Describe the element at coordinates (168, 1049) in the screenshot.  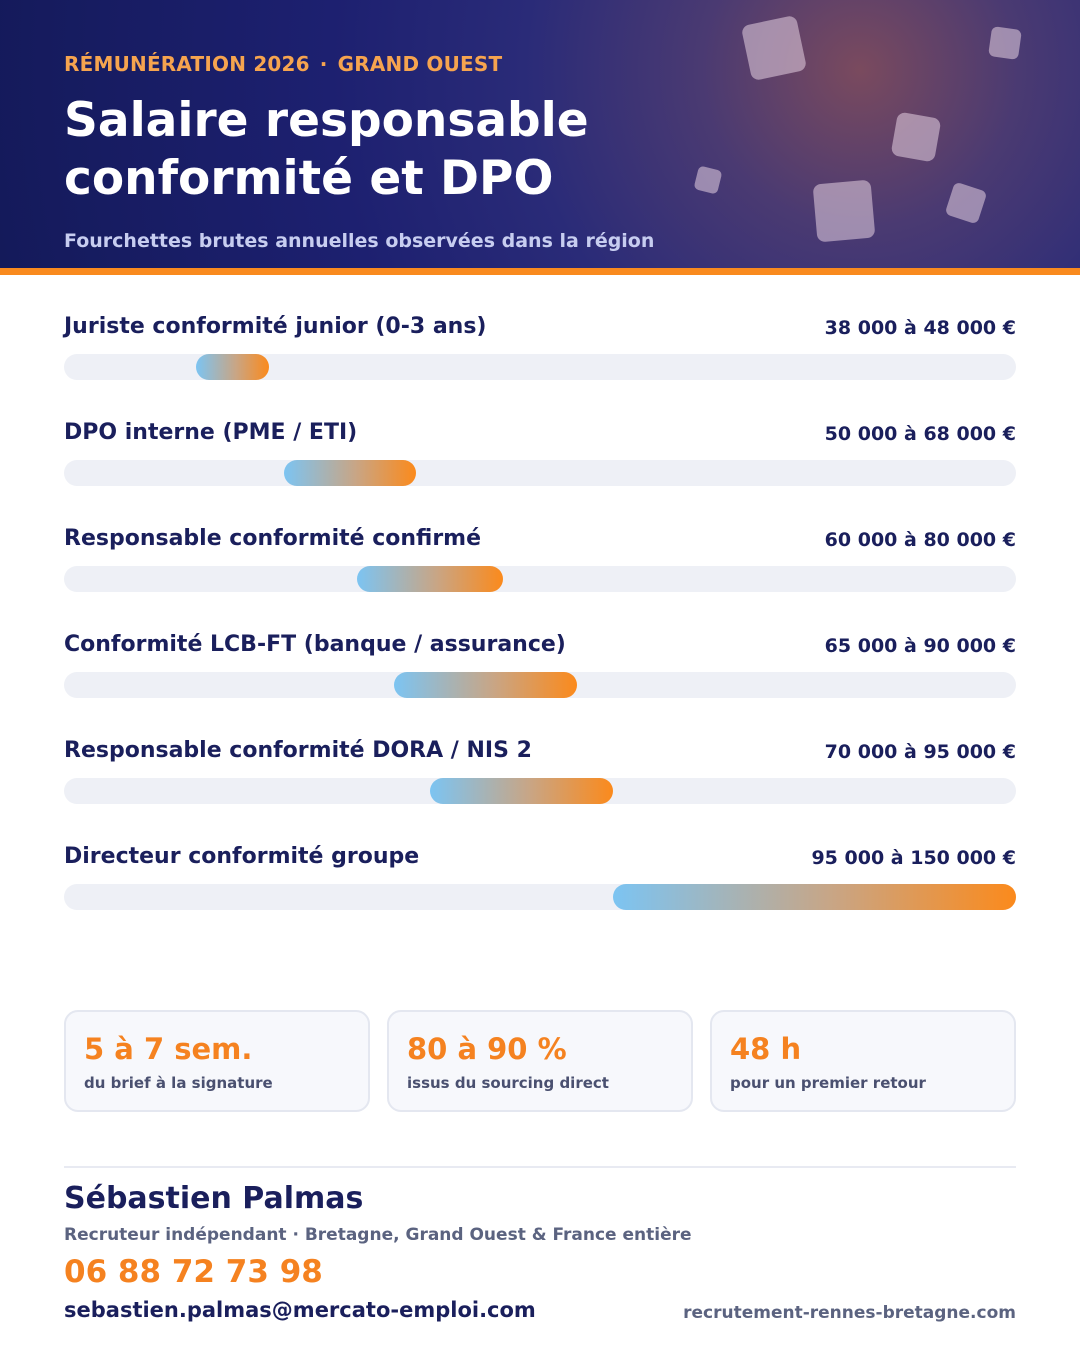
I see `stat-value: 5 à 7 sem.` at that location.